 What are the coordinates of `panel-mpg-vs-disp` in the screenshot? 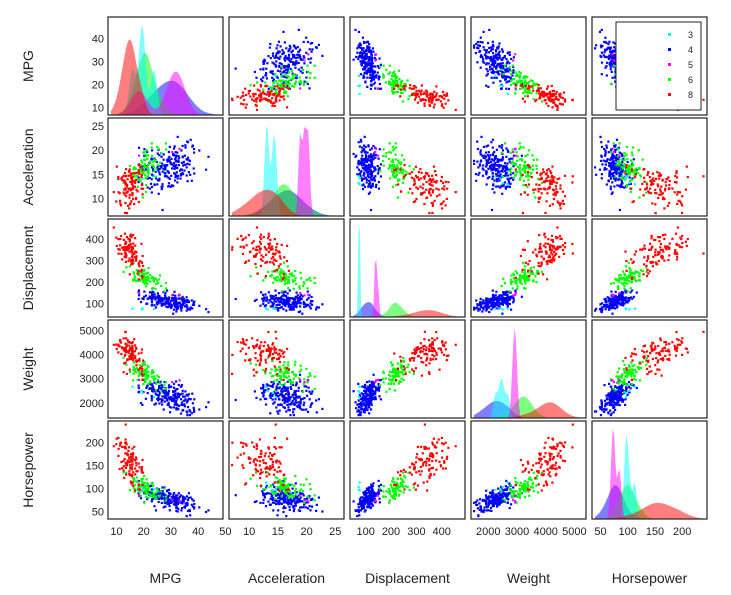 It's located at (407, 66).